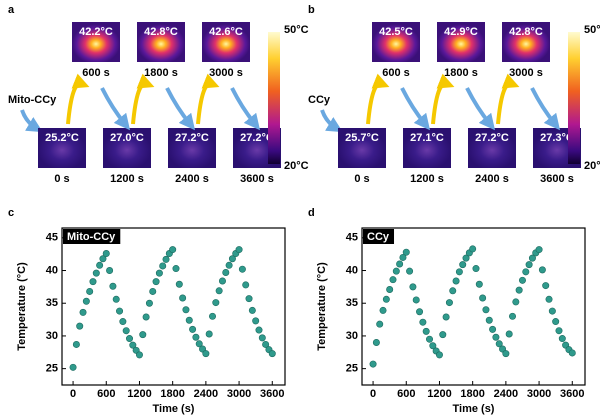 The width and height of the screenshot is (600, 420). I want to click on image-temperature: 27.2°C, so click(192, 138).